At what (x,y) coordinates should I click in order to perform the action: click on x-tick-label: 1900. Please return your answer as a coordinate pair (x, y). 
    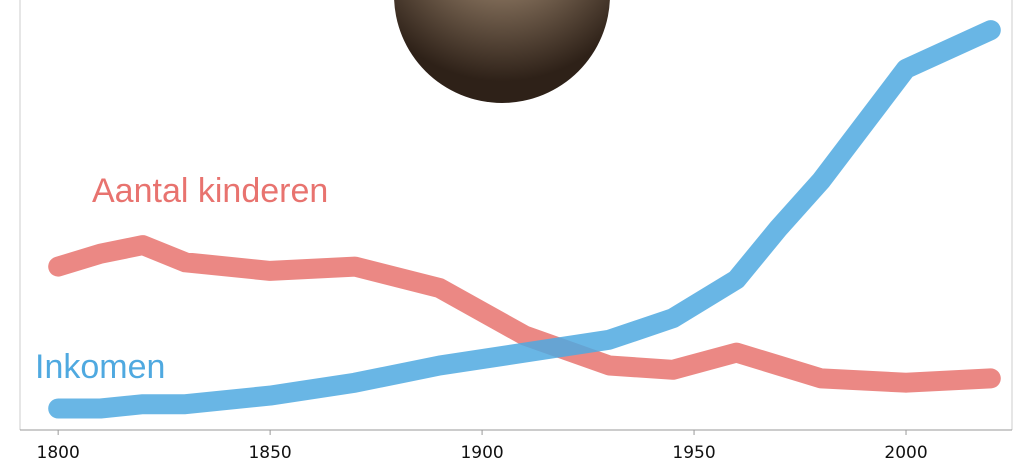
    Looking at the image, I should click on (481, 453).